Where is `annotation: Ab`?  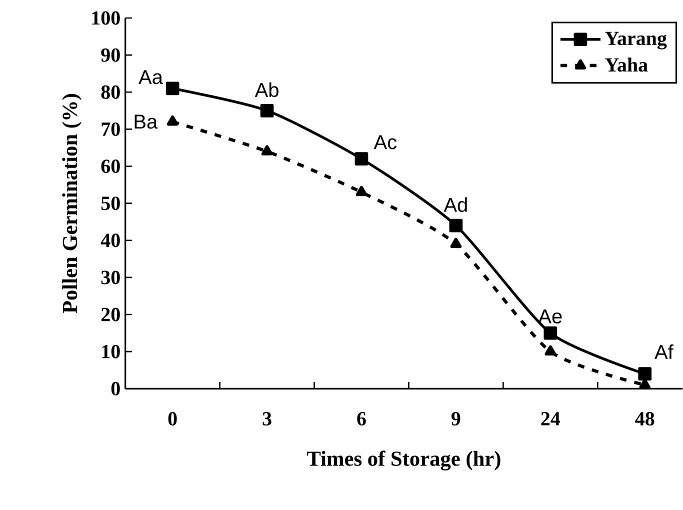
annotation: Ab is located at coordinates (266, 90).